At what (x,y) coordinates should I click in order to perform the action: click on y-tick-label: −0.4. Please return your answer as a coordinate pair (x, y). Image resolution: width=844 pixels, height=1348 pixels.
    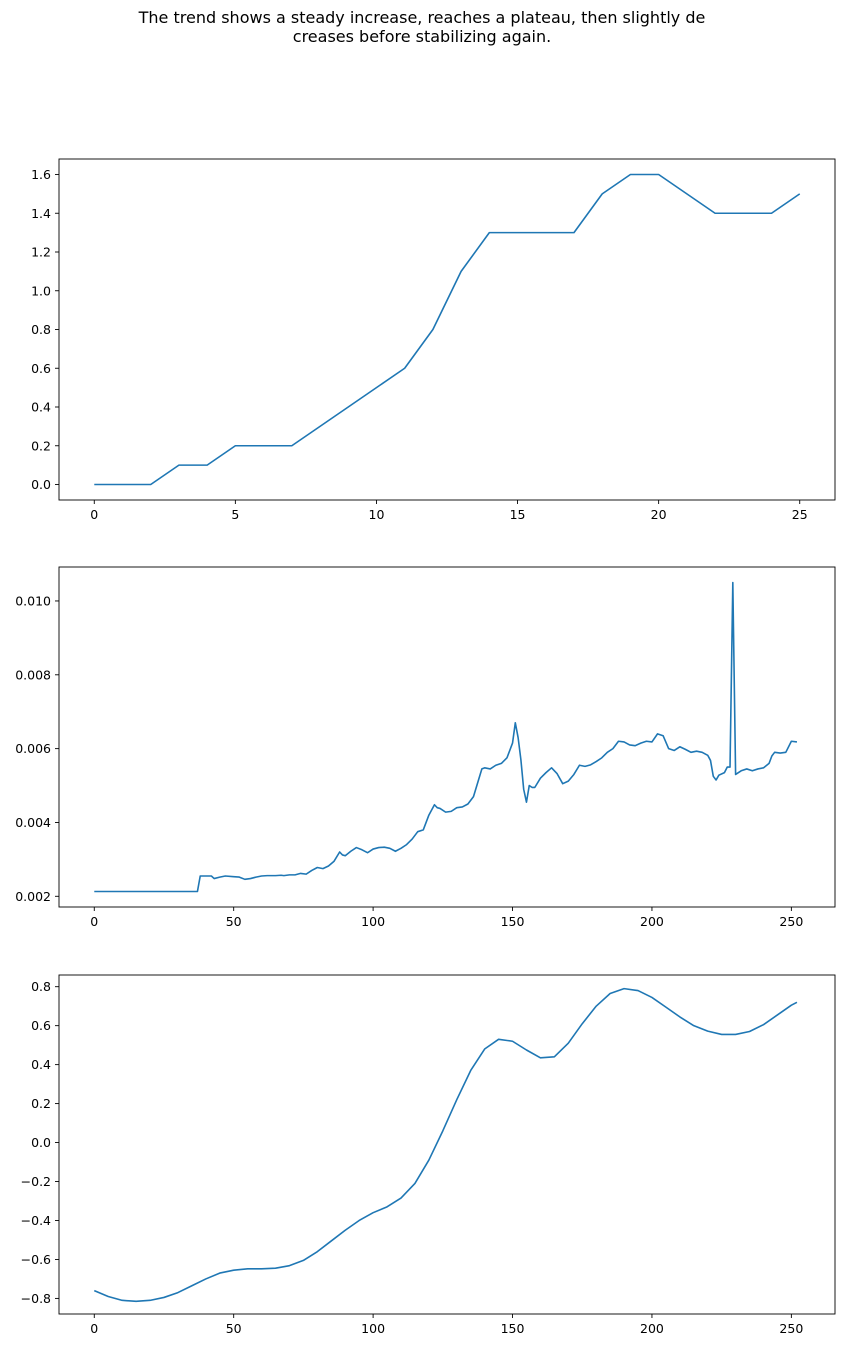
    Looking at the image, I should click on (36, 1220).